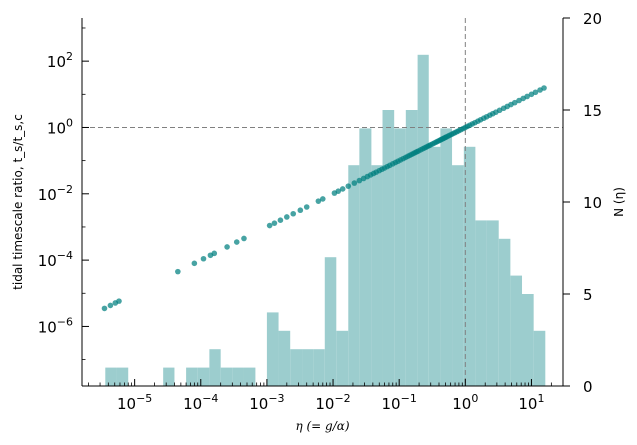 This screenshot has width=637, height=445. Describe the element at coordinates (134, 402) in the screenshot. I see `x-tick-label: 10⁻⁵` at that location.